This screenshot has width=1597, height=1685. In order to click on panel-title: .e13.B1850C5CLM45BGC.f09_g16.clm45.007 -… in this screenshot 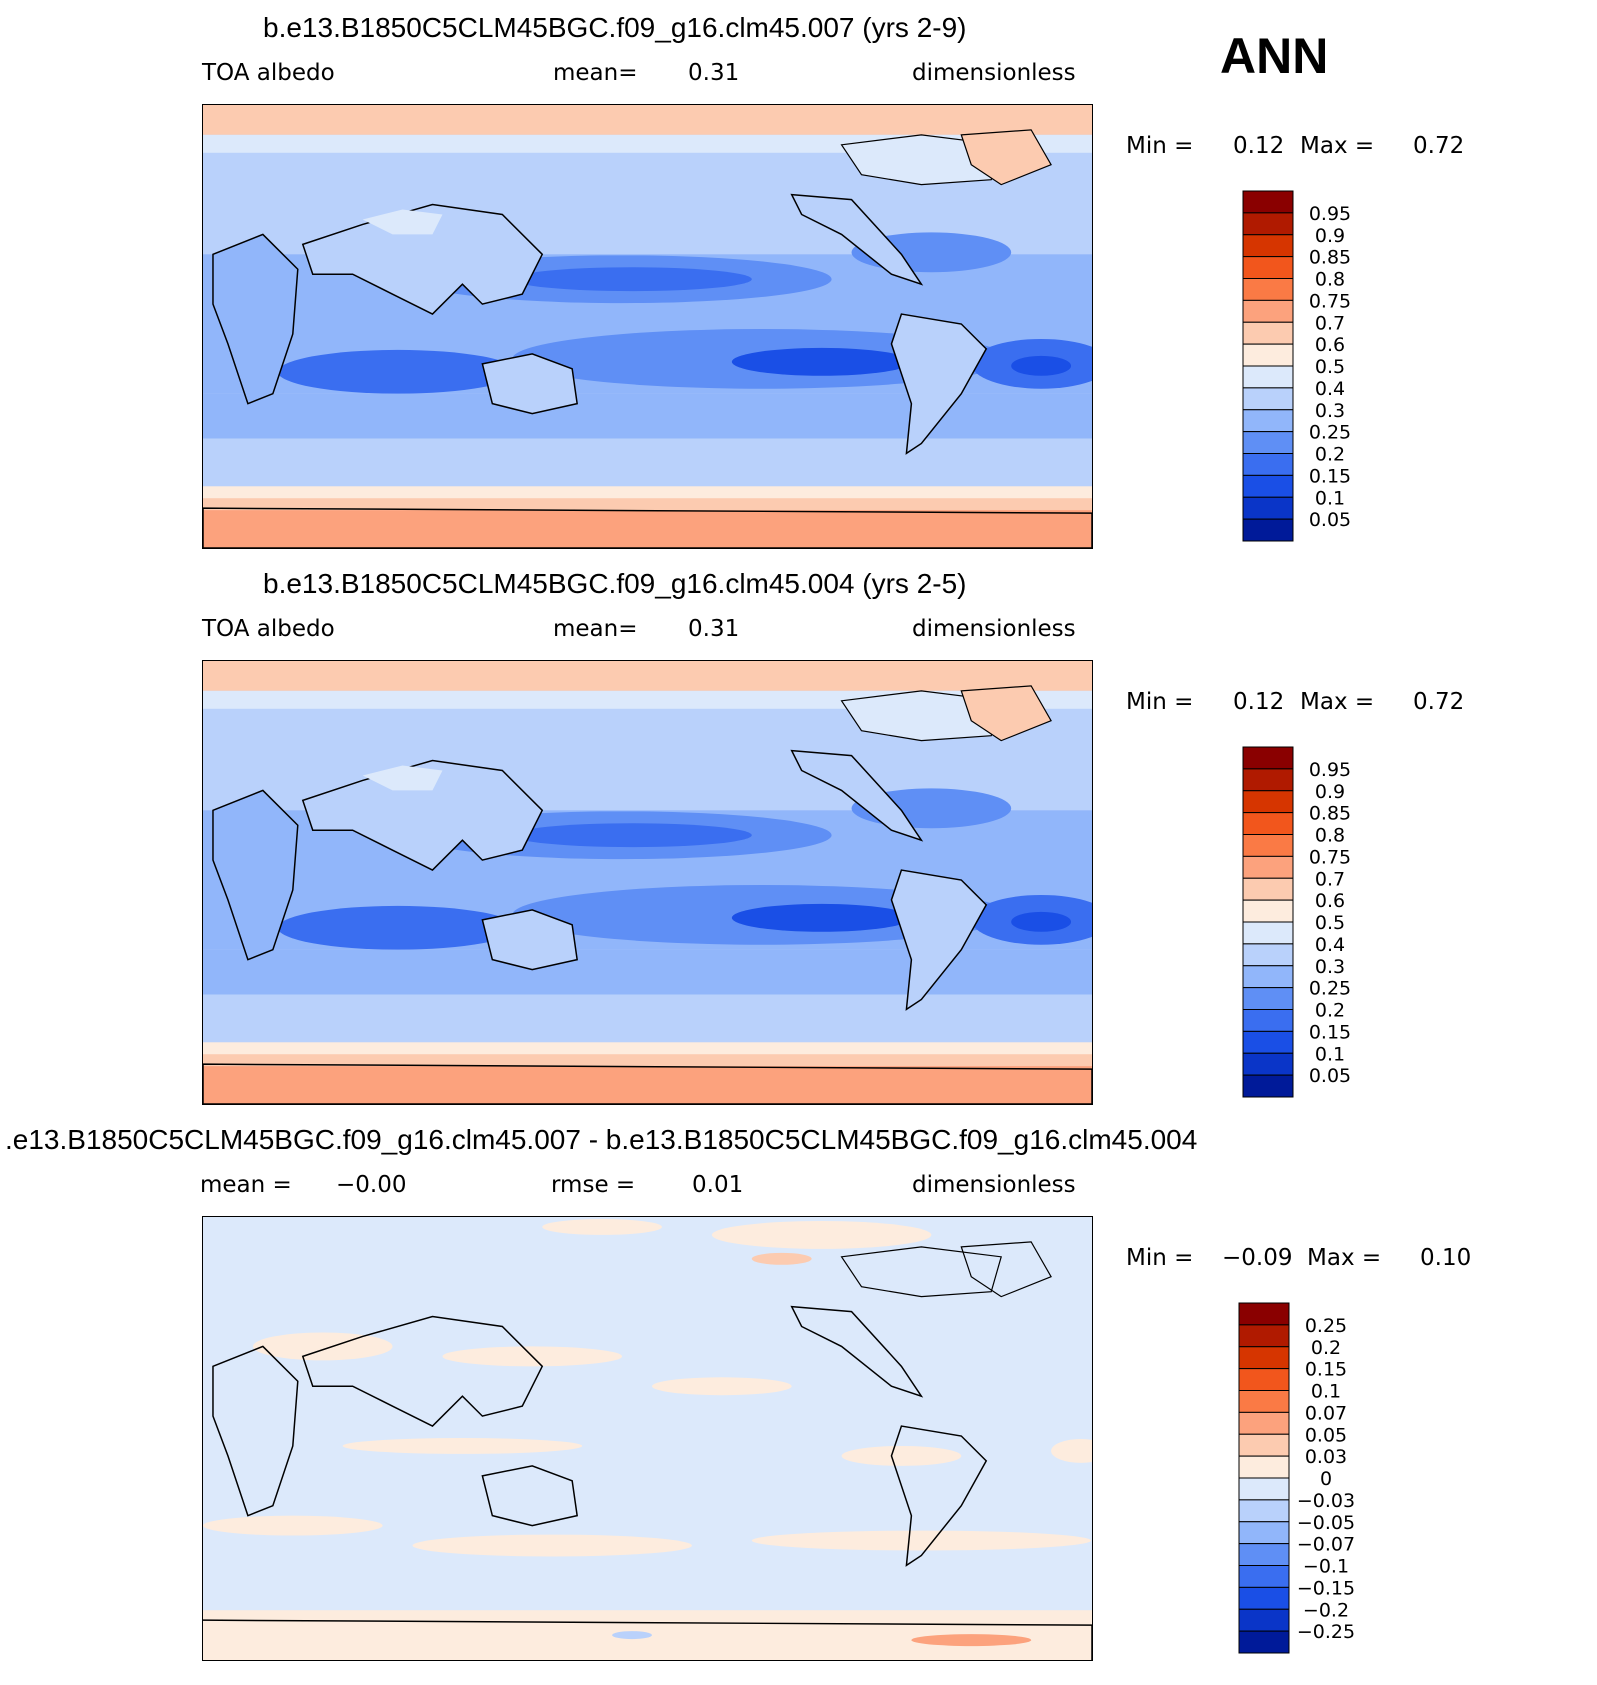, I will do `click(601, 1139)`.